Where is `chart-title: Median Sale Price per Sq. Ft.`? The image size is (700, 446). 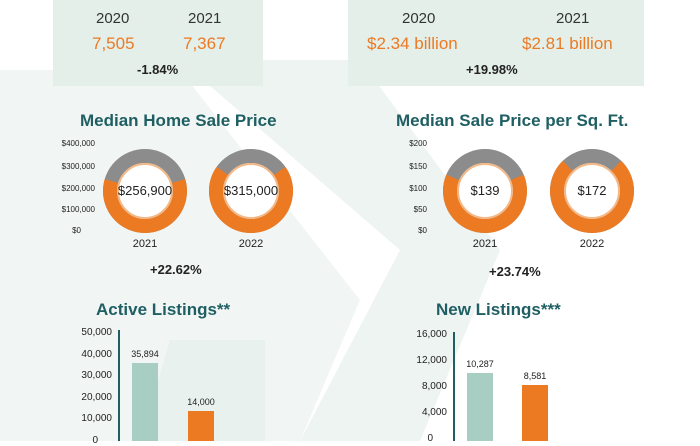
chart-title: Median Sale Price per Sq. Ft. is located at coordinates (512, 120).